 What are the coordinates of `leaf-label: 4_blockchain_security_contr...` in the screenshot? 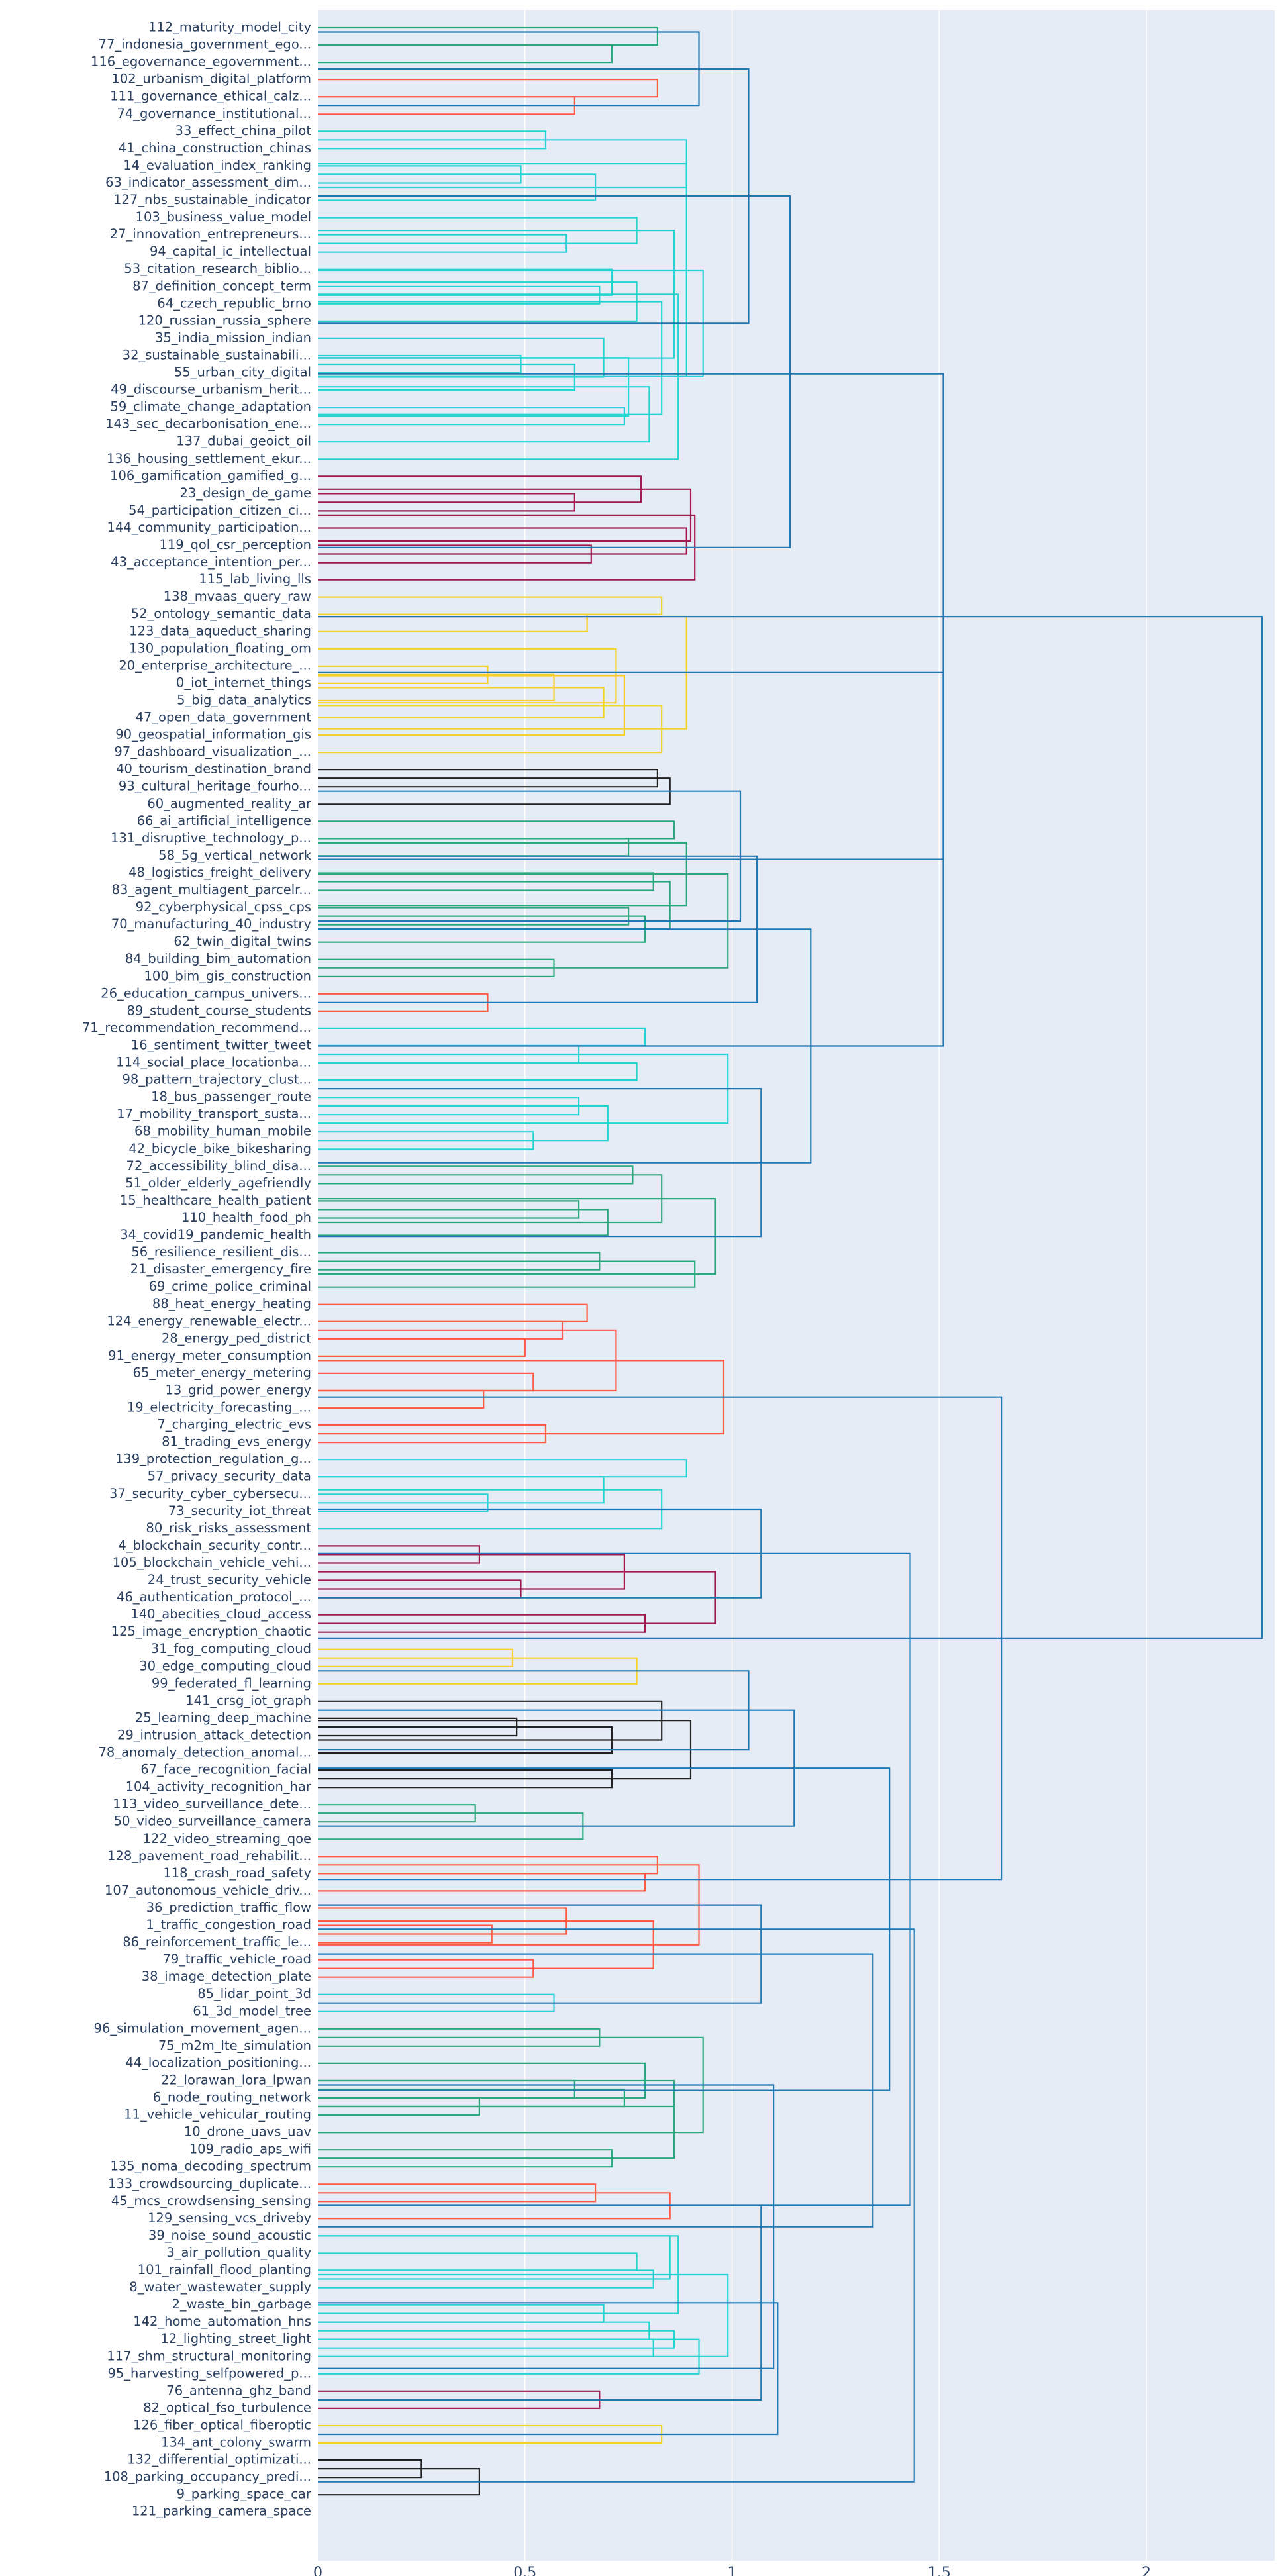 It's located at (214, 1545).